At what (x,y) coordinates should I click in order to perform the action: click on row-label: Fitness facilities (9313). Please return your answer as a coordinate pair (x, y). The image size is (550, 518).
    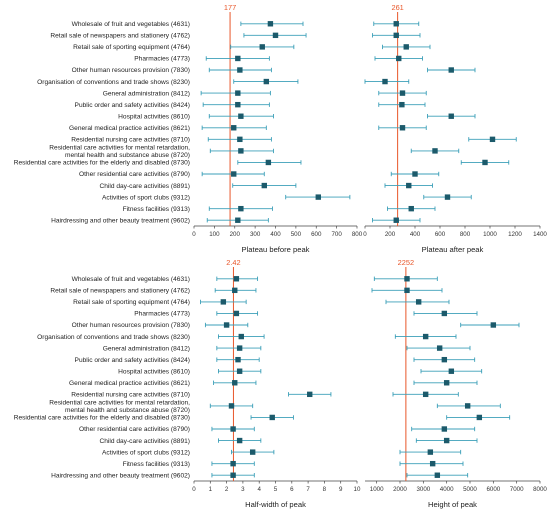
    Looking at the image, I should click on (156, 209).